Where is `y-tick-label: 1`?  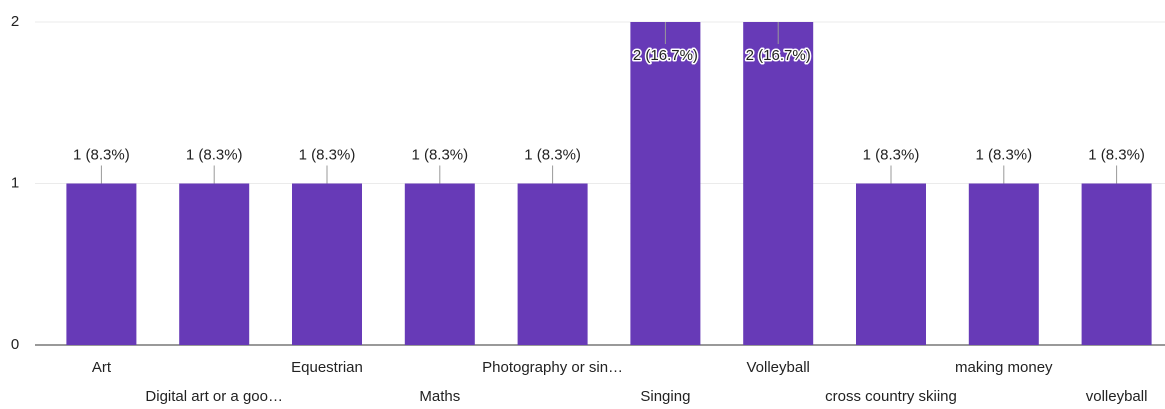
y-tick-label: 1 is located at coordinates (15, 182).